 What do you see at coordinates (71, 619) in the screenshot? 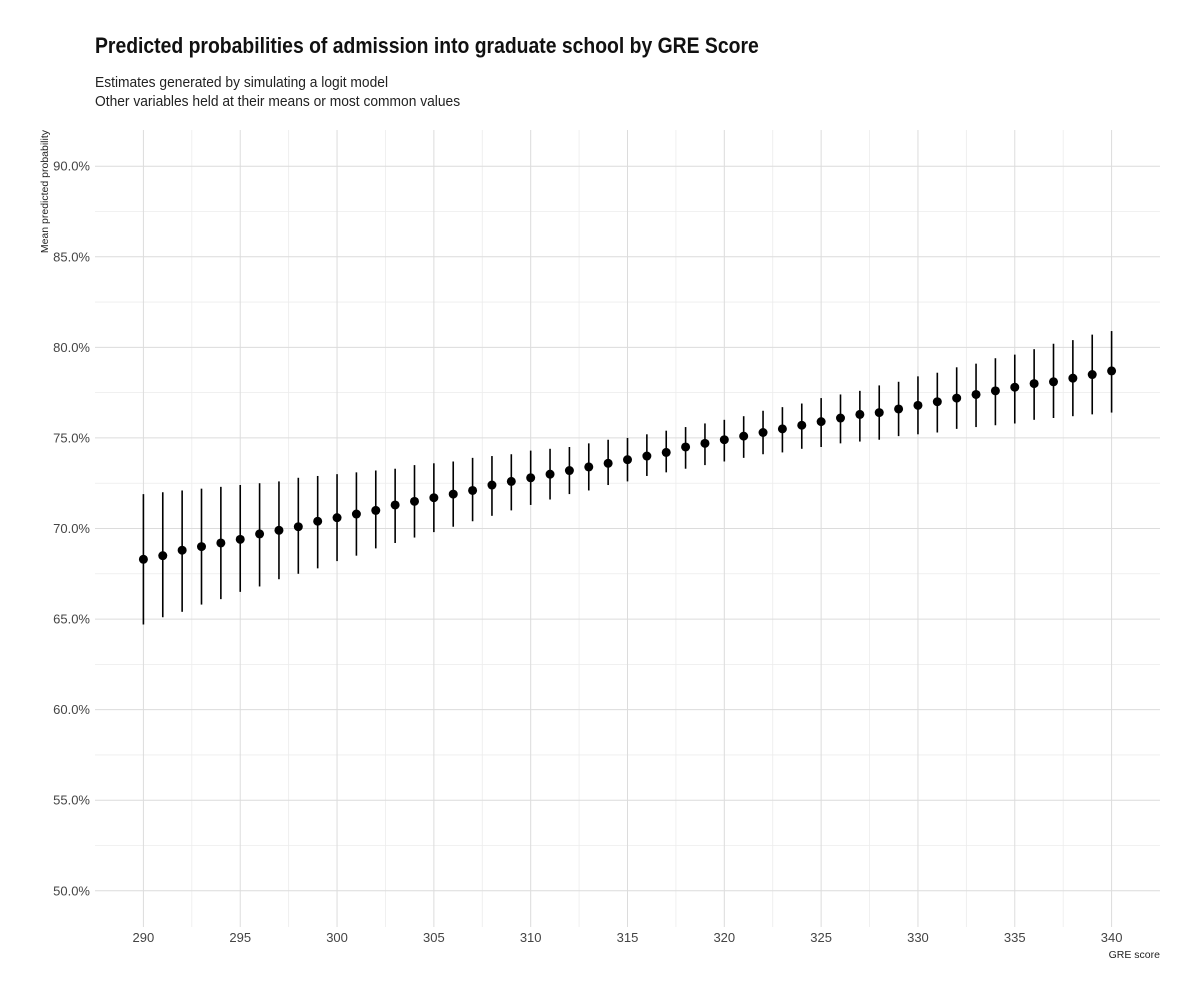
I see `y-tick-label: 65.0%` at bounding box center [71, 619].